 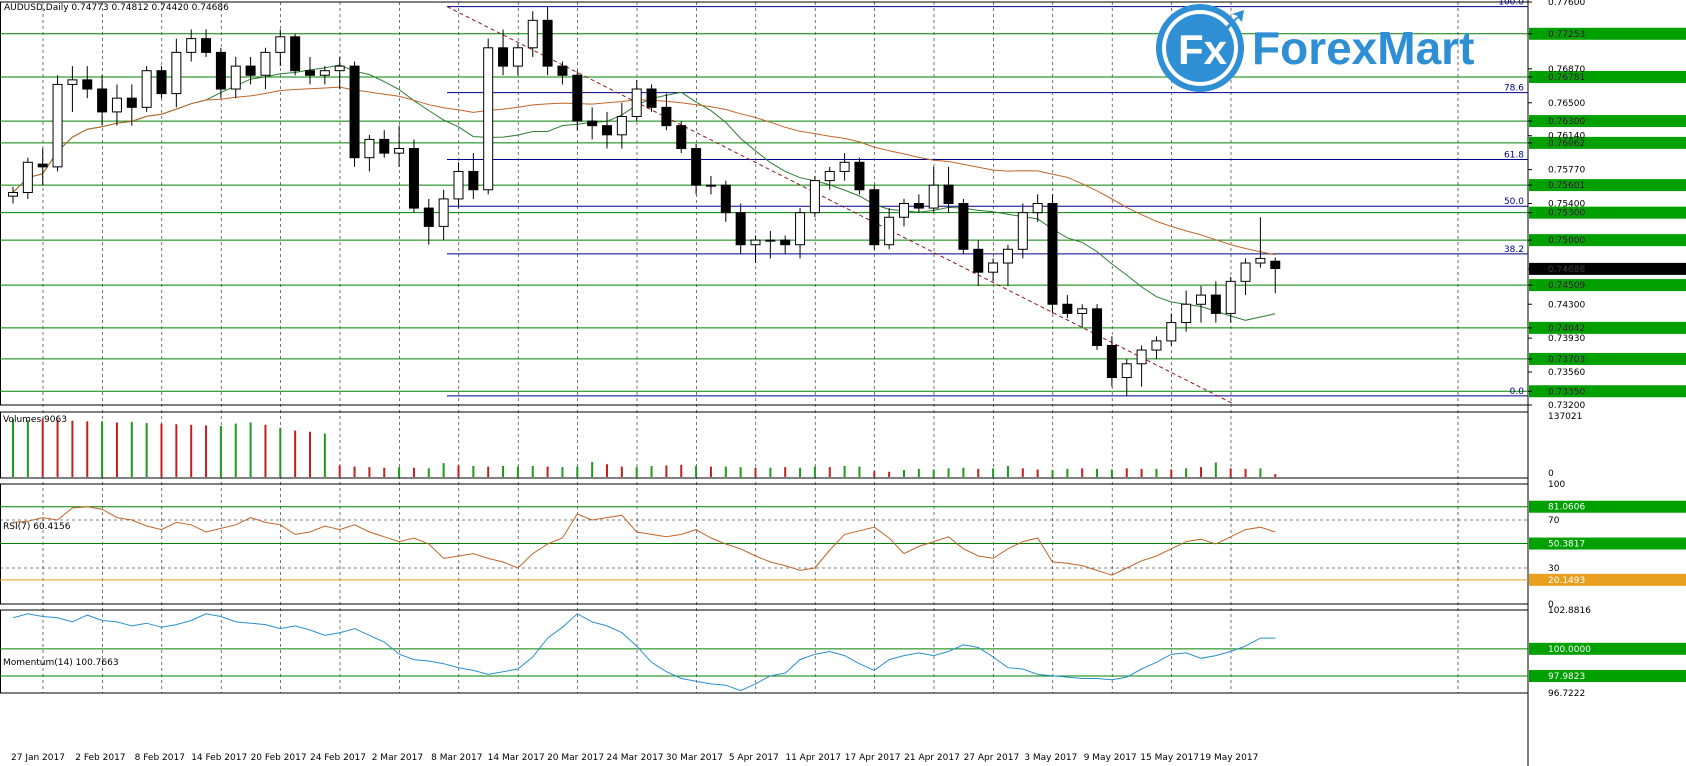 I want to click on price-tick-label: 0.73560, so click(x=1566, y=373).